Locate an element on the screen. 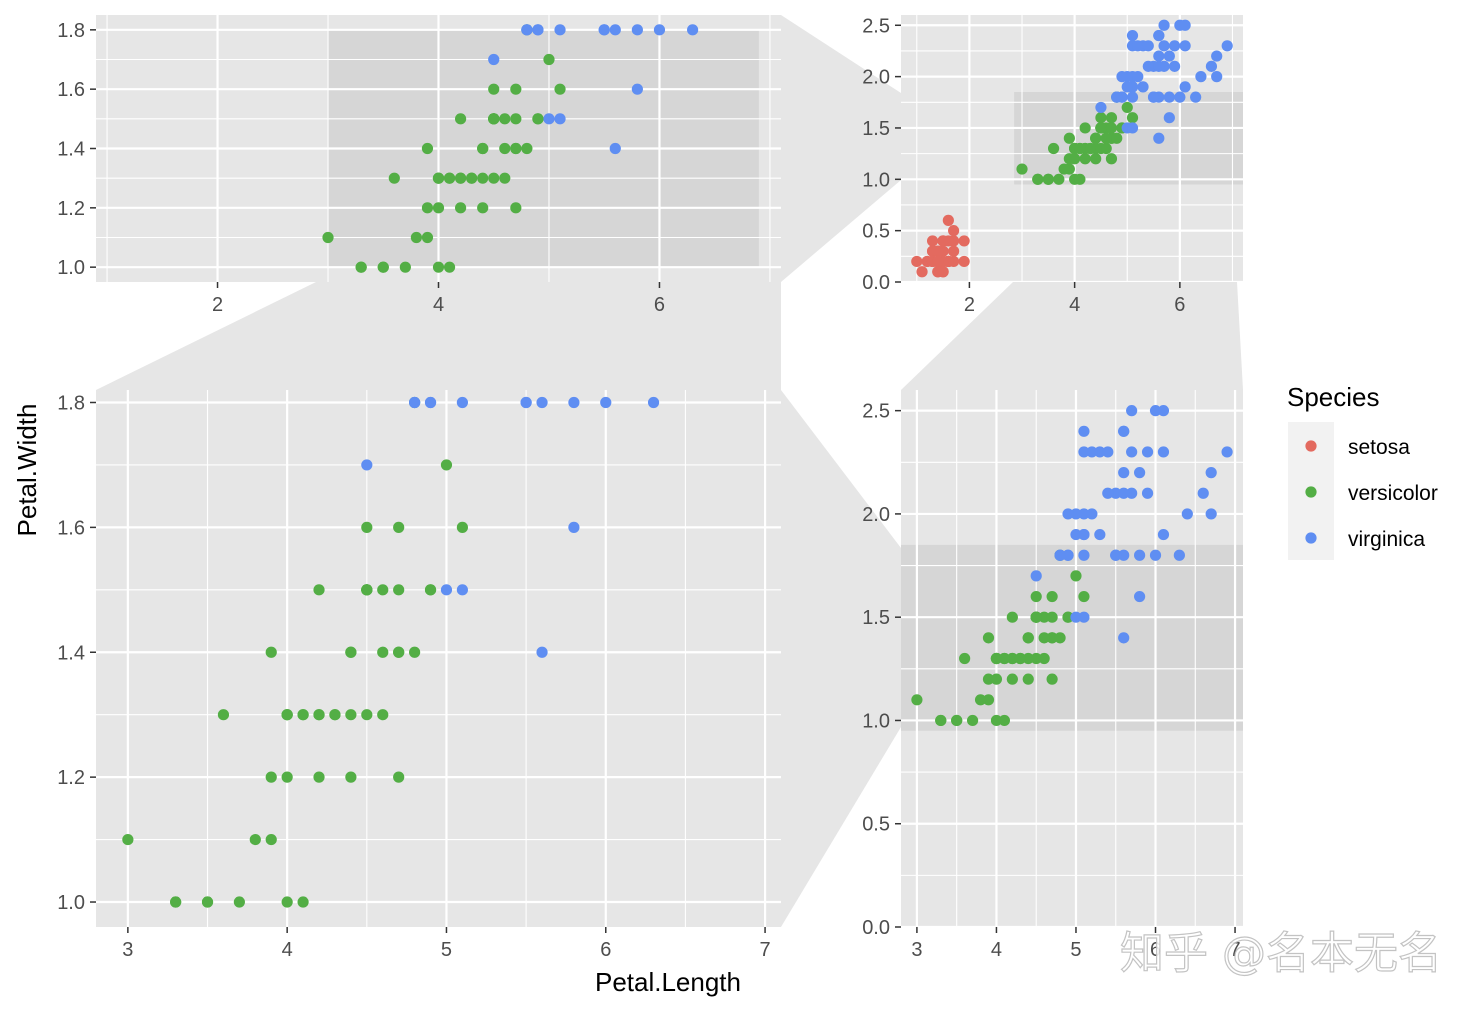 Image resolution: width=1478 pixels, height=1012 pixels. legend: Species setosa versicolor virginica is located at coordinates (1362, 471).